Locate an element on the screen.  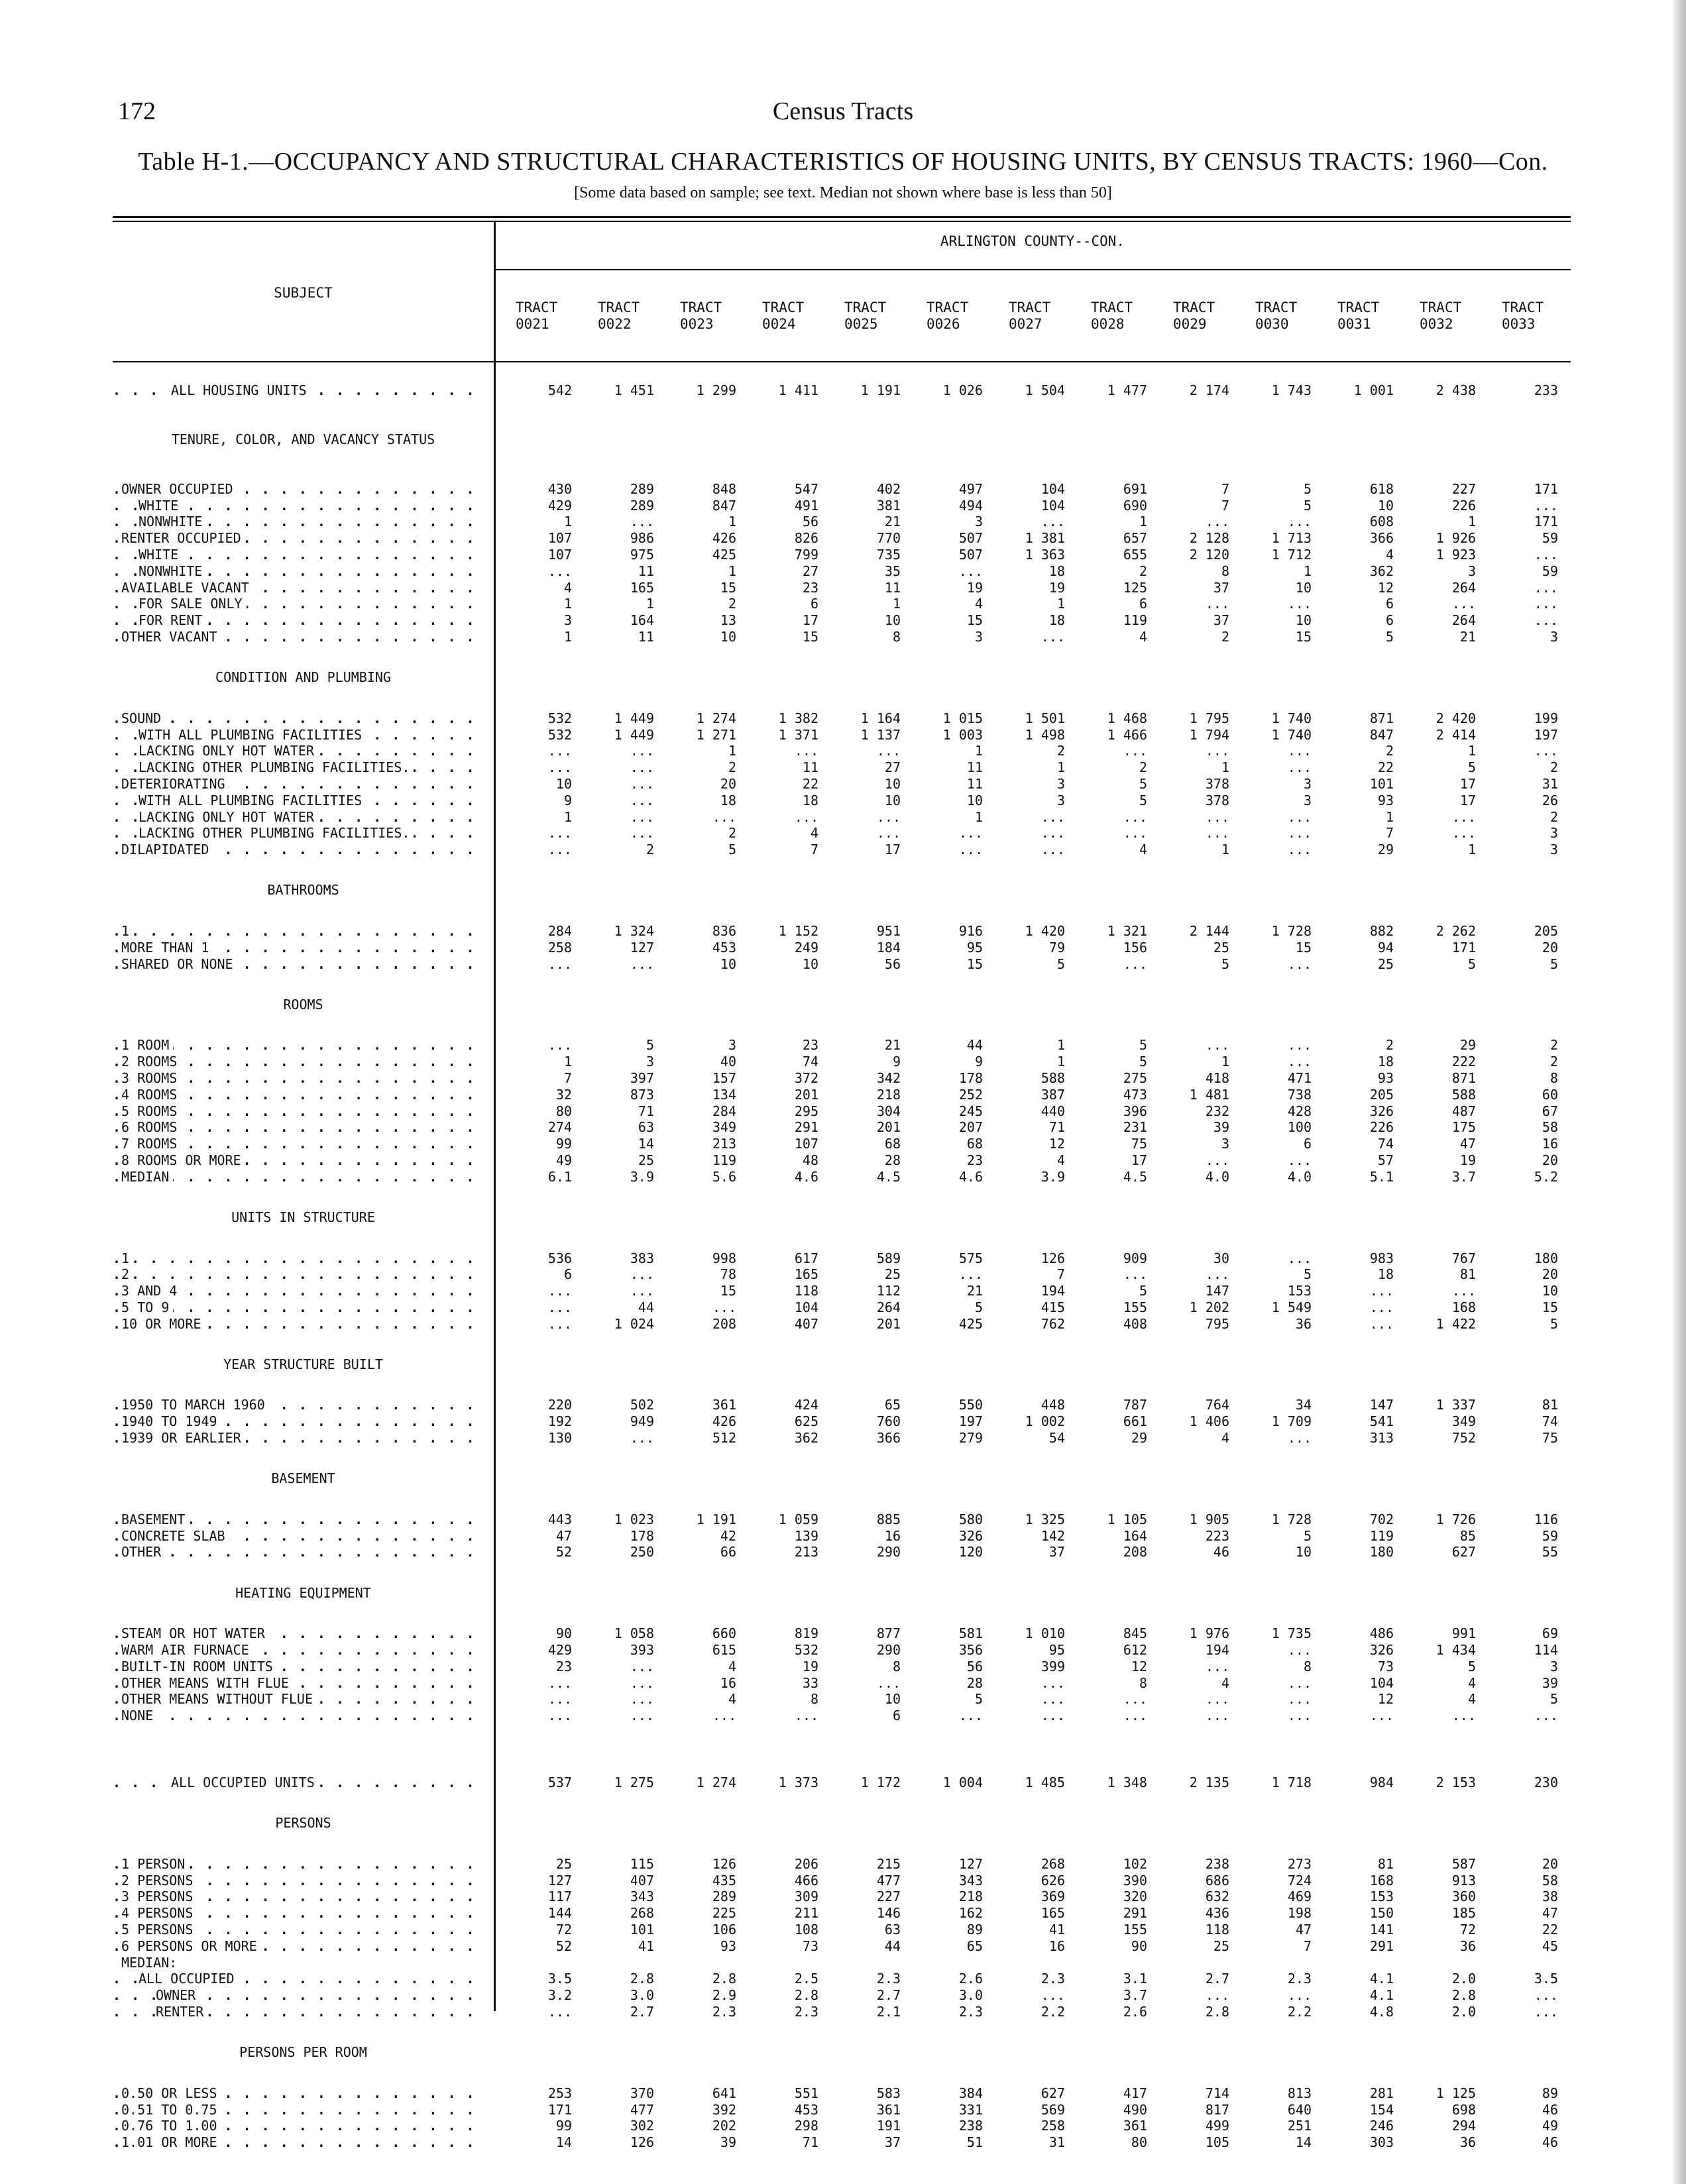
row-label-text: BUILT-IN ROOM UNITS is located at coordinates (199, 1666).